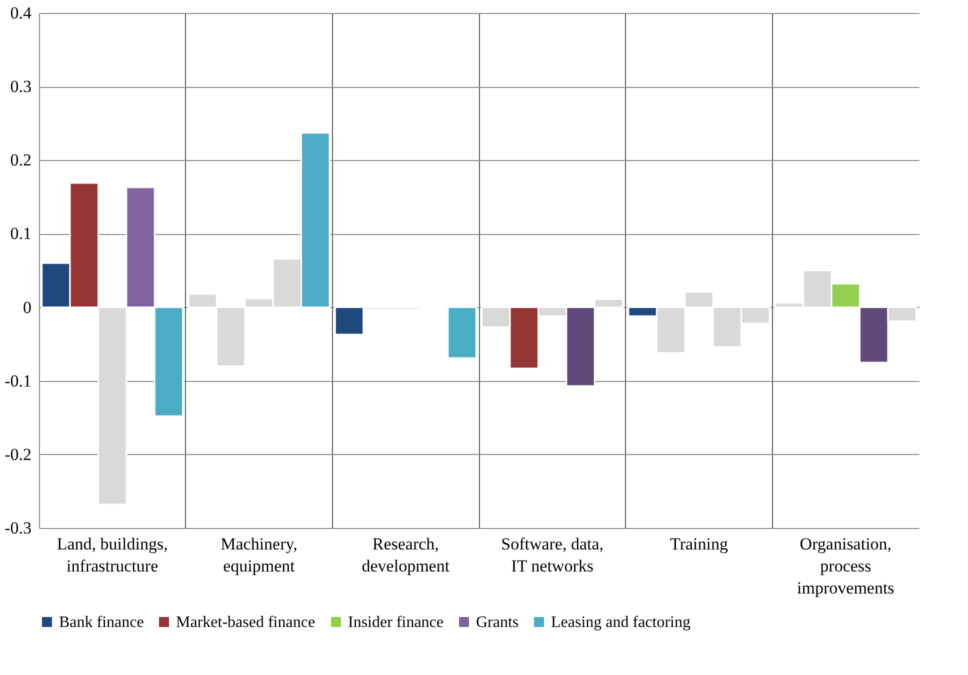 The image size is (968, 675). Describe the element at coordinates (101, 622) in the screenshot. I see `legend-label: Bank finance` at that location.